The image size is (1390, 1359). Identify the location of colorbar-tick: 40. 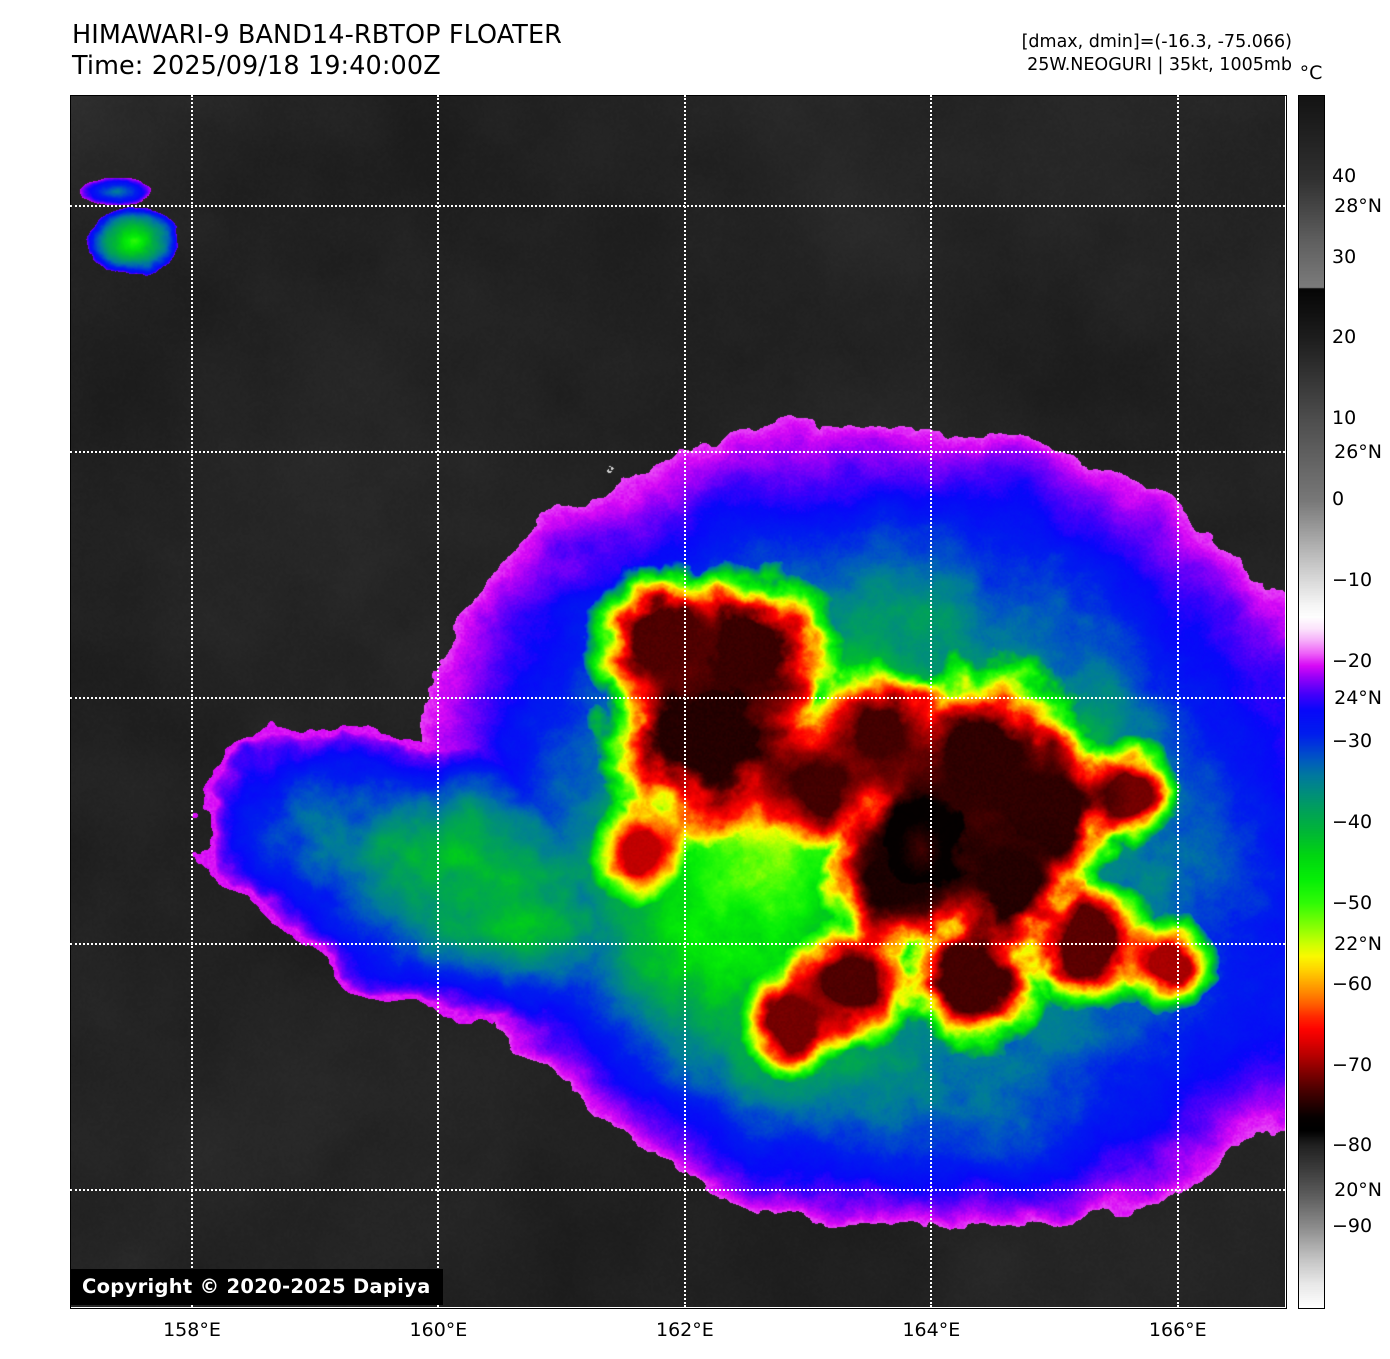
(1344, 175).